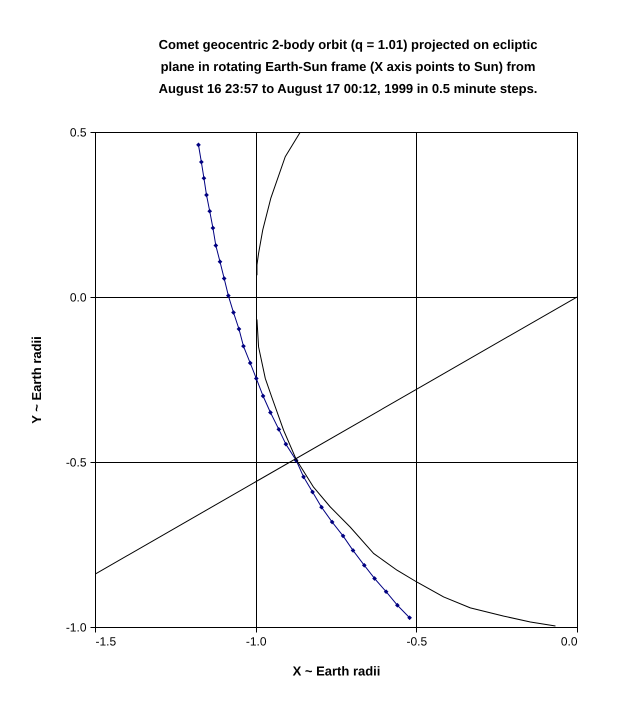 The image size is (638, 717). What do you see at coordinates (36, 380) in the screenshot?
I see `y-axis-title: Y ~ Earth radii` at bounding box center [36, 380].